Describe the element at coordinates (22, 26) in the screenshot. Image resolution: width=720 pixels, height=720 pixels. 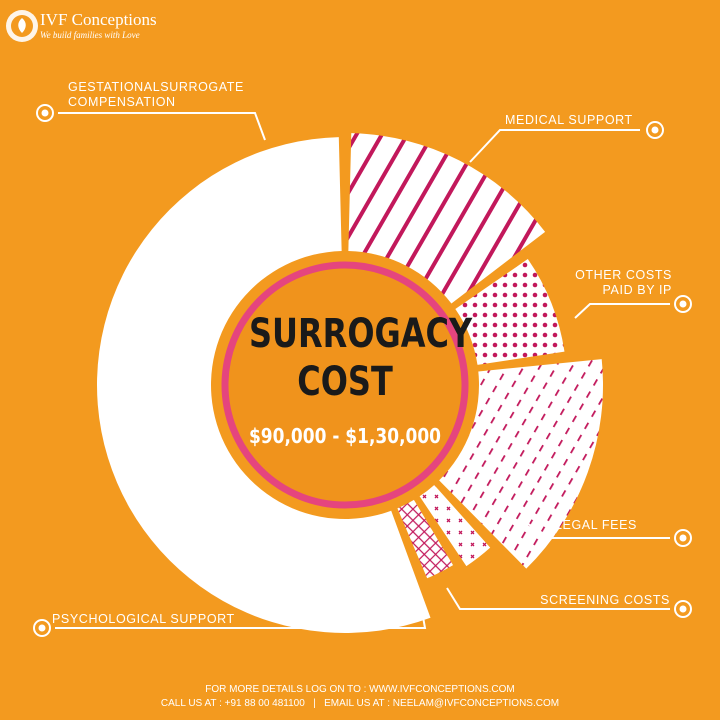
I see `logo` at that location.